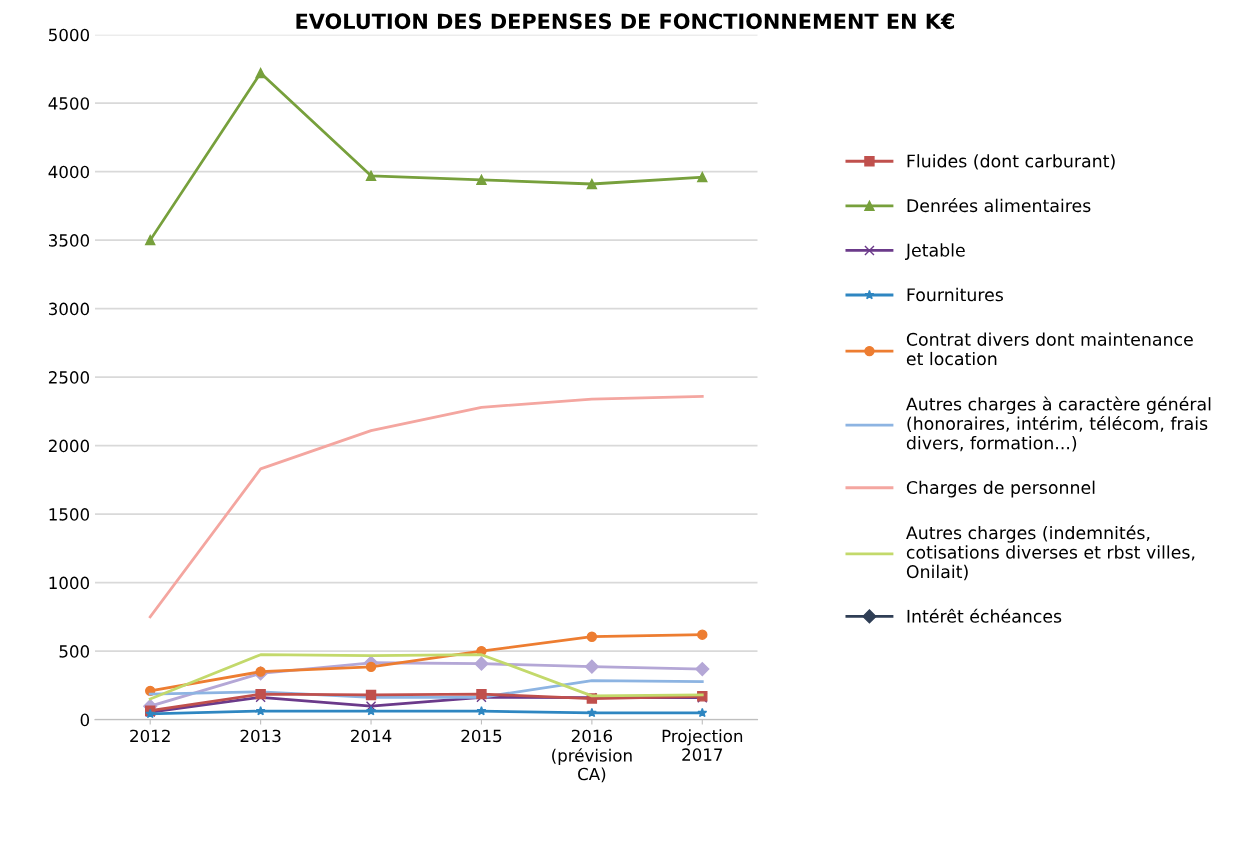 This screenshot has height=867, width=1250. Describe the element at coordinates (984, 615) in the screenshot. I see `legend-label: Intérêt échéances` at that location.